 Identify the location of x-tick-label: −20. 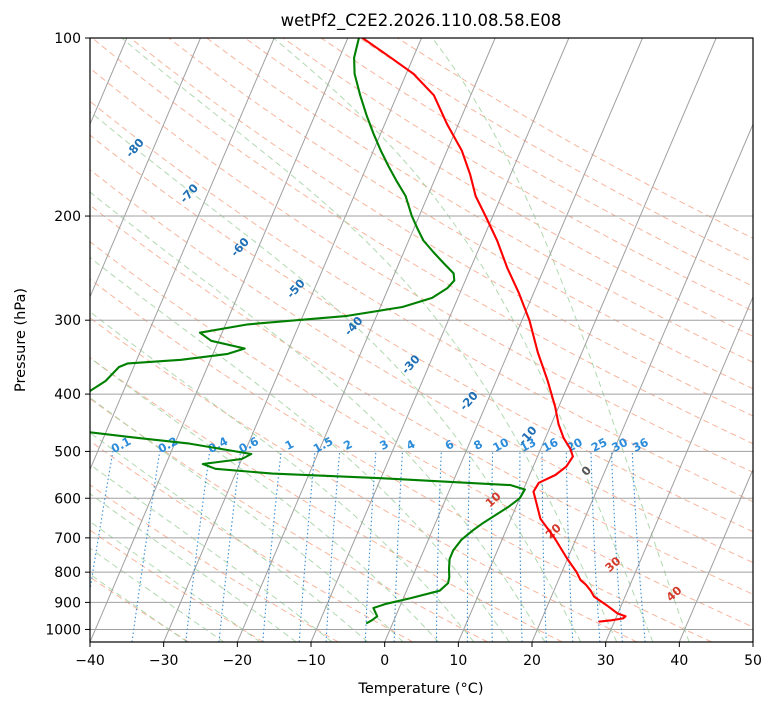
(238, 661).